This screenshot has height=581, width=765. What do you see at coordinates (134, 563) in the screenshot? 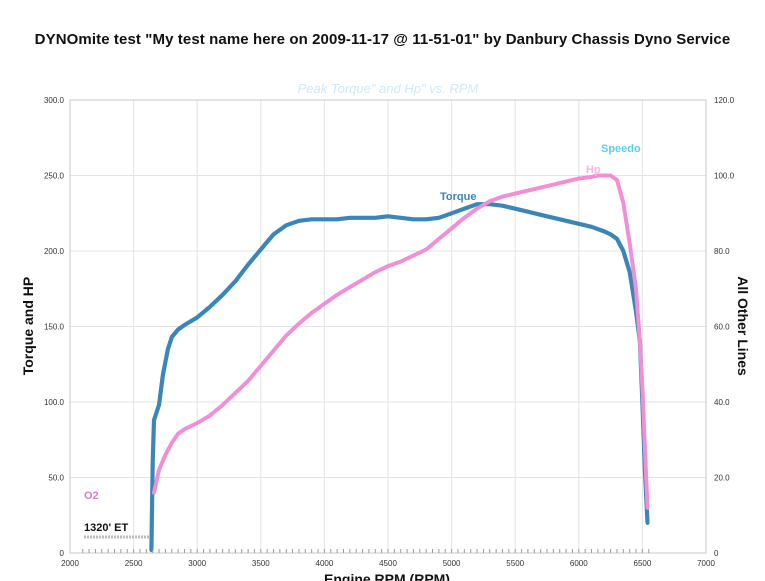
I see `x-tick-label: 2500` at bounding box center [134, 563].